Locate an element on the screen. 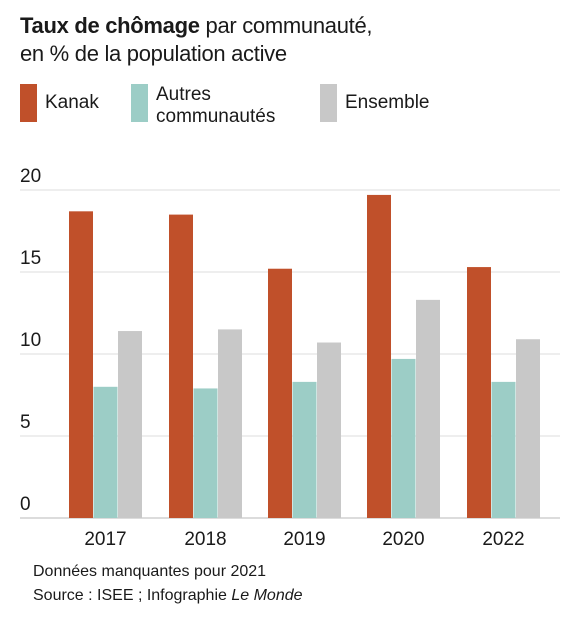 Image resolution: width=580 pixels, height=620 pixels. legend-label-autres: Autres communautés is located at coordinates (216, 105).